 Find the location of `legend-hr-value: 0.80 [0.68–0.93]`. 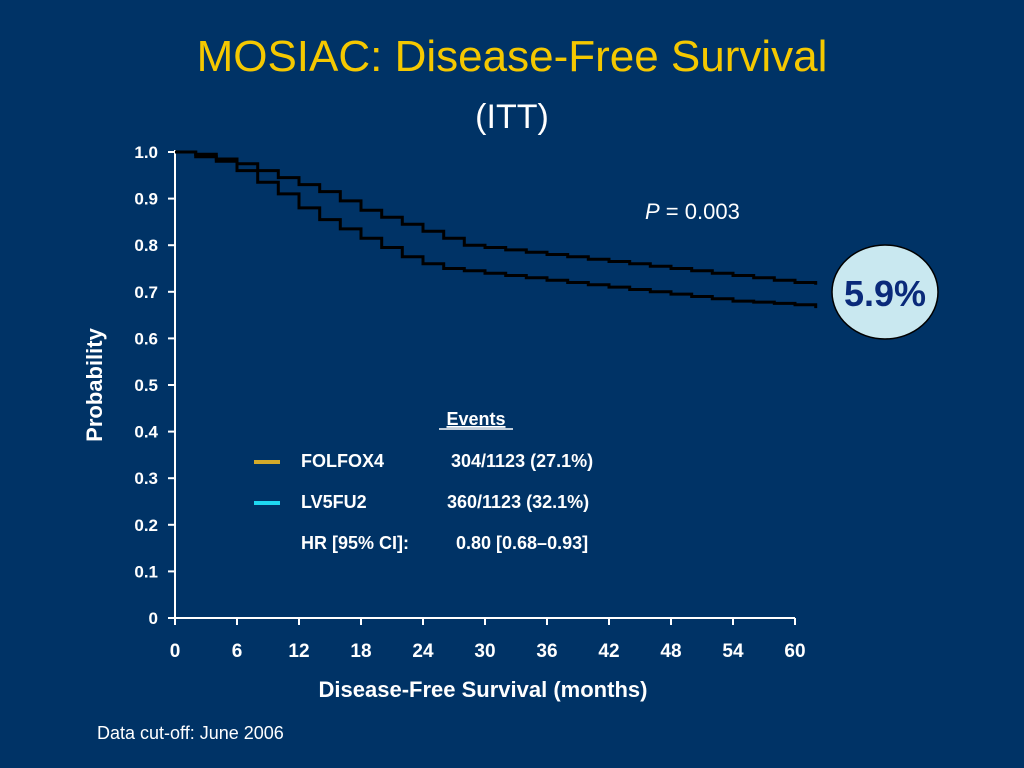

legend-hr-value: 0.80 [0.68–0.93] is located at coordinates (522, 543).